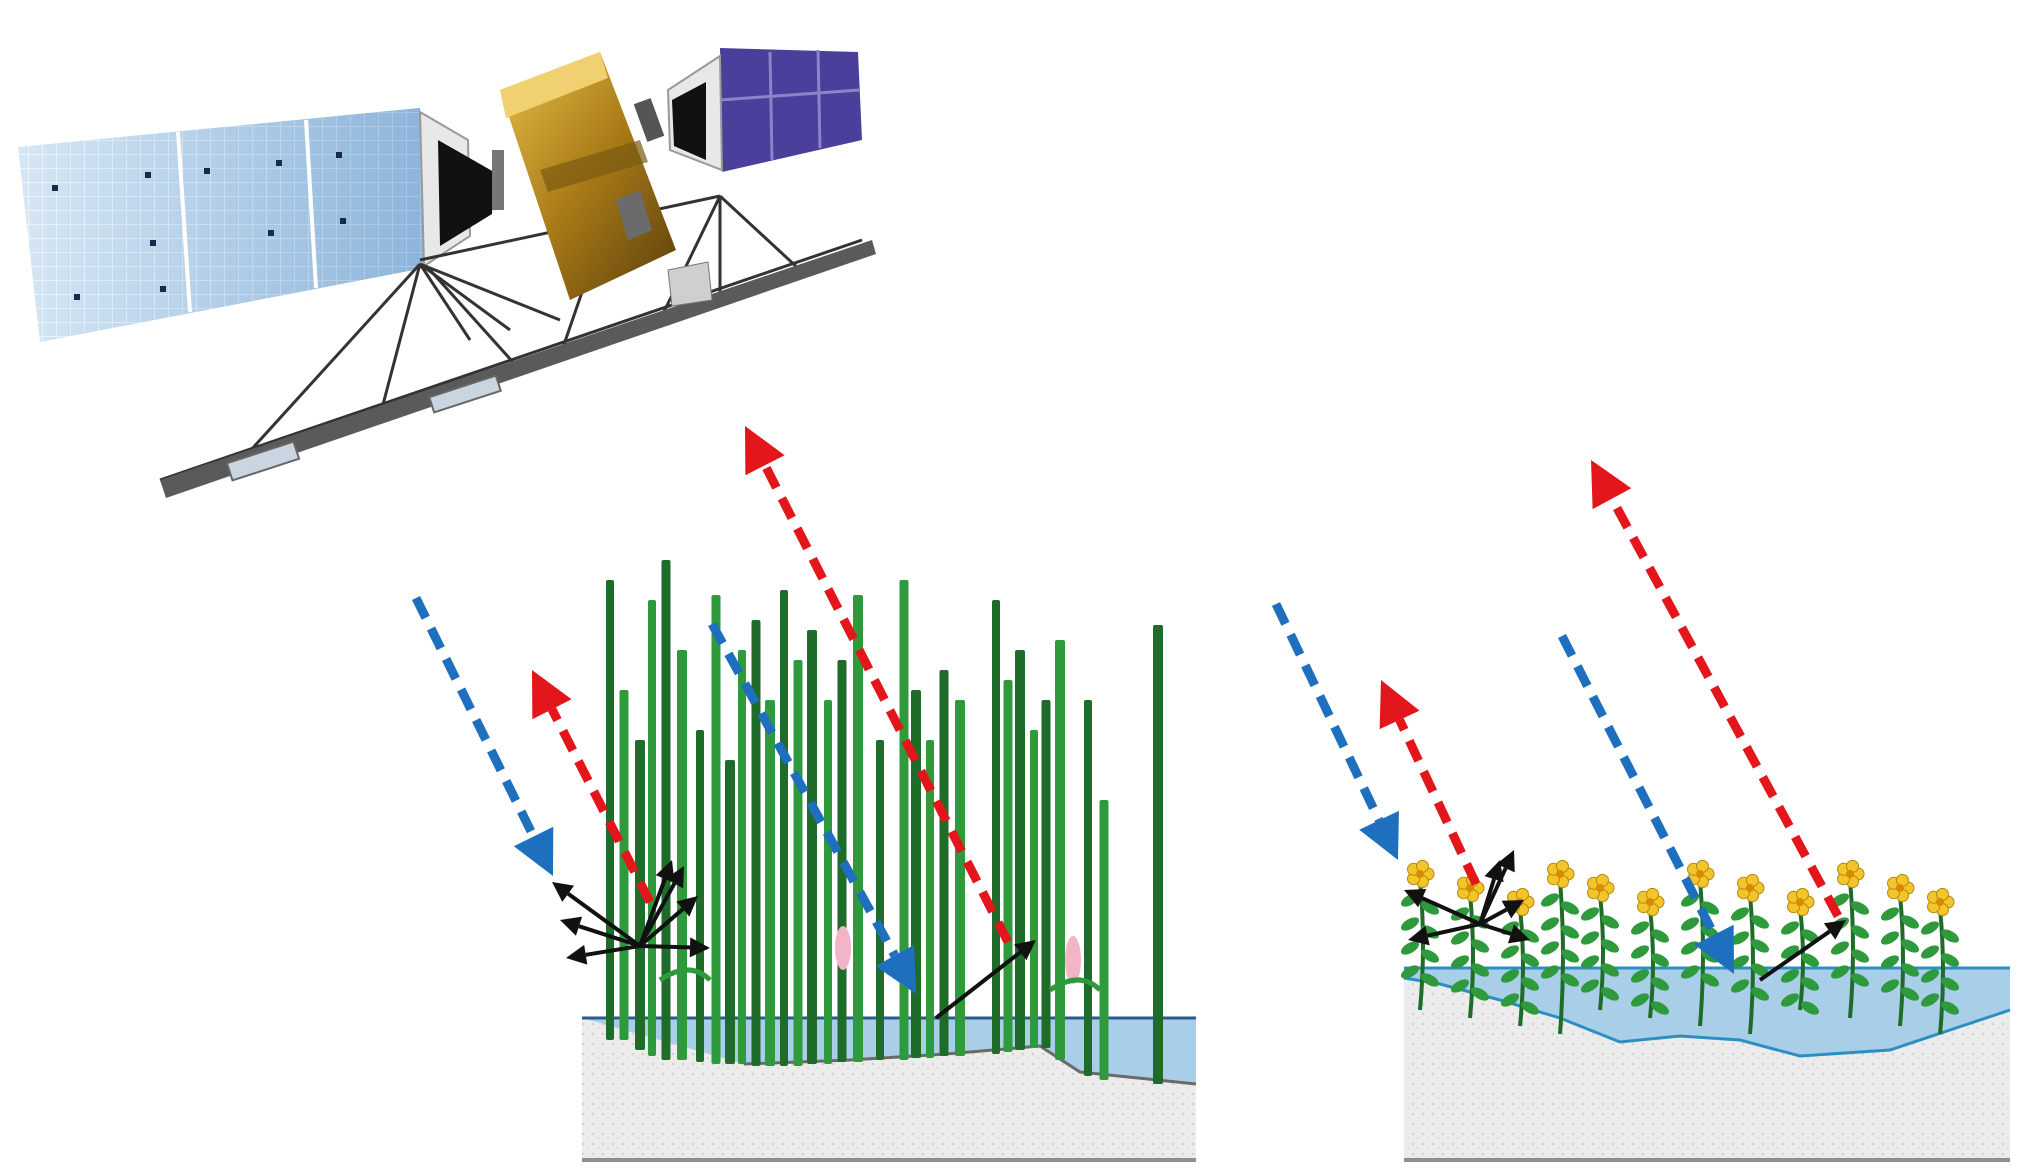  I want to click on pink-flower-plants, so click(880, 959).